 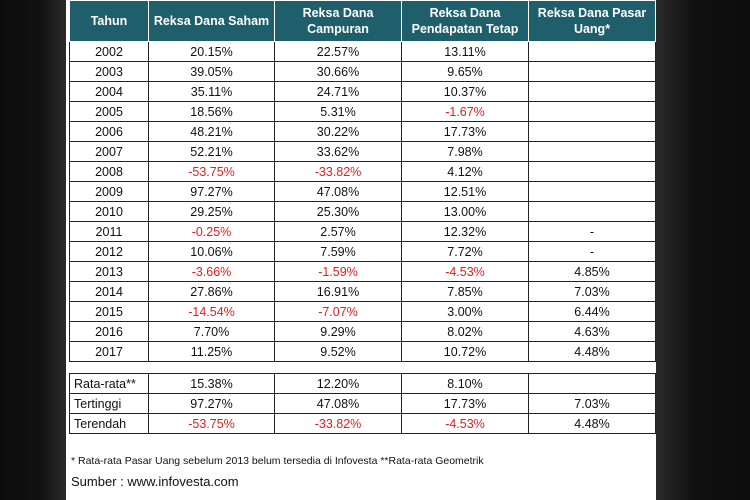 What do you see at coordinates (465, 111) in the screenshot?
I see `pendapatan-tetap-cell: -1.67%` at bounding box center [465, 111].